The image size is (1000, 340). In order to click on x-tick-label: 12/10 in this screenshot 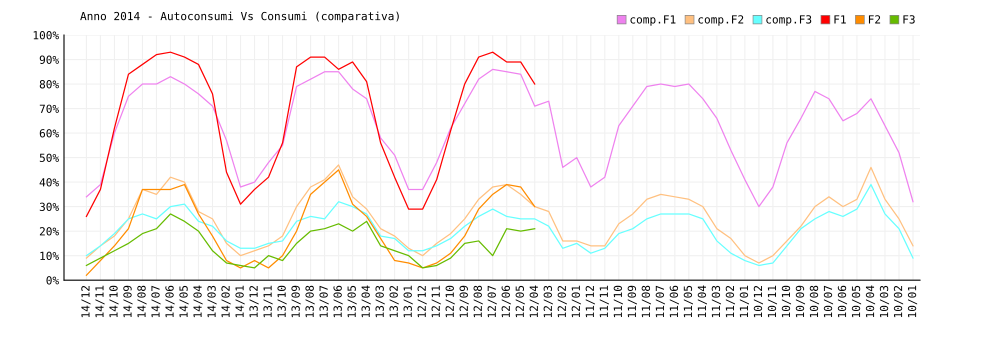, I will do `click(450, 302)`.